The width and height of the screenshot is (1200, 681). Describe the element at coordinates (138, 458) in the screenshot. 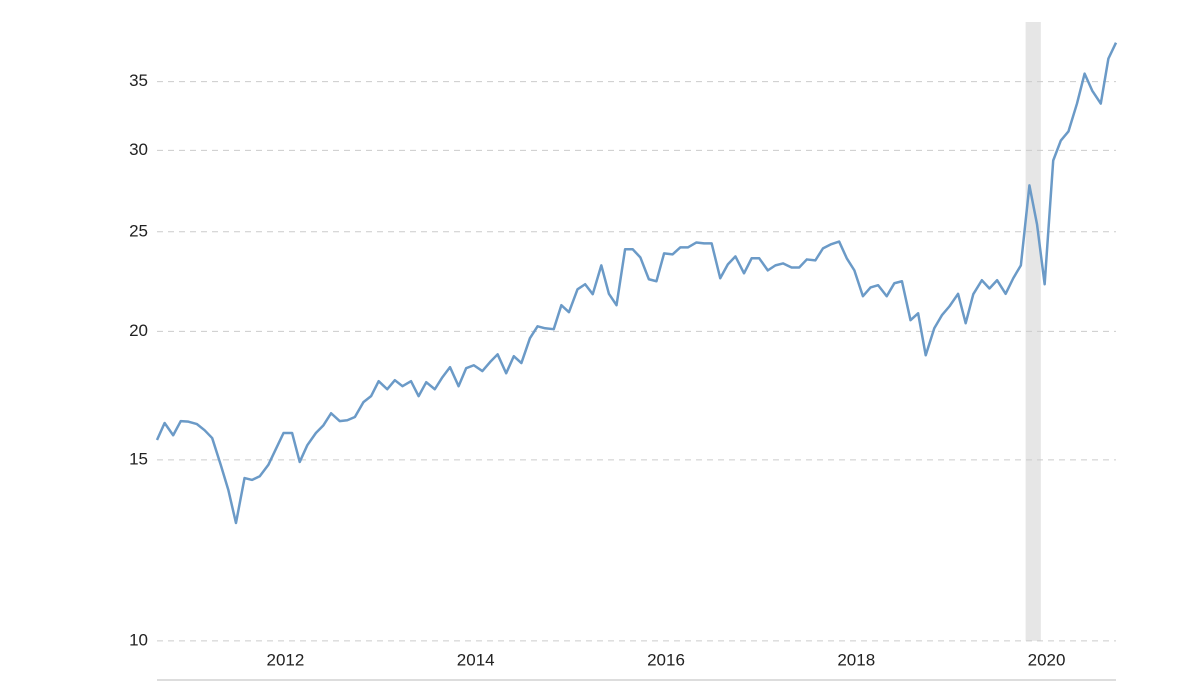

I see `y-tick-label: 15` at that location.